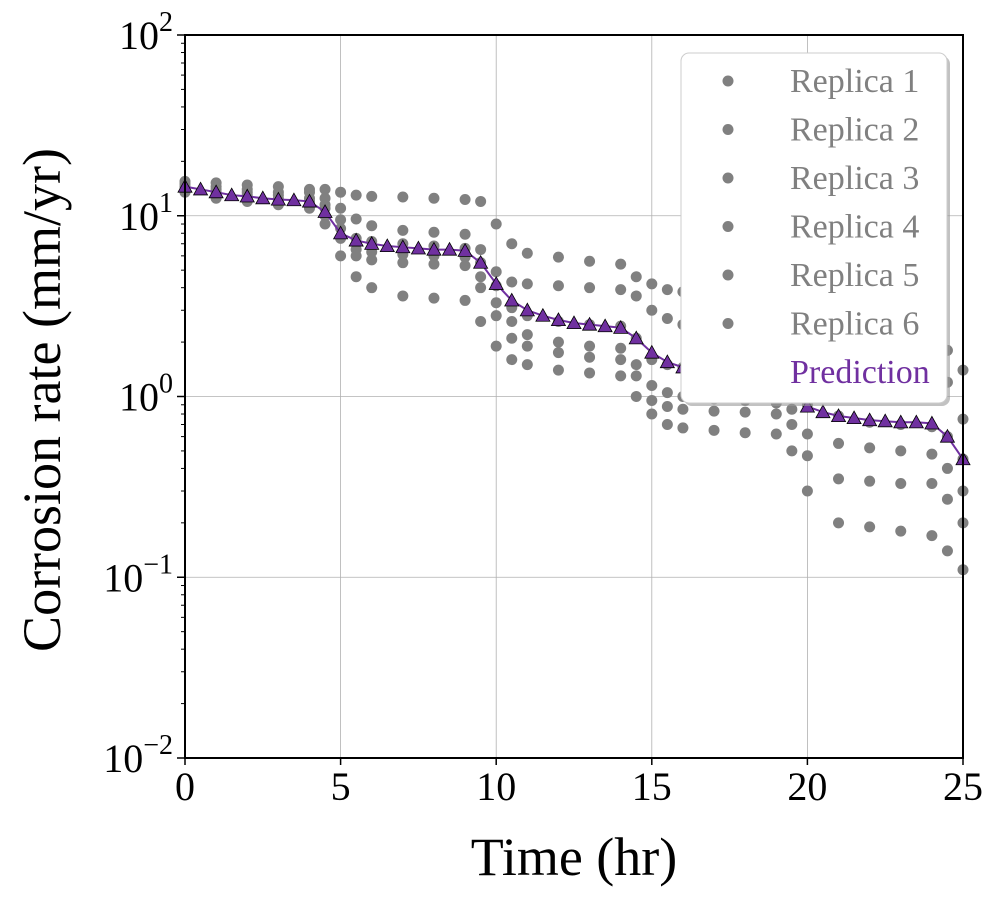 The height and width of the screenshot is (905, 1000). What do you see at coordinates (146, 32) in the screenshot?
I see `y-tick-label: 10²` at bounding box center [146, 32].